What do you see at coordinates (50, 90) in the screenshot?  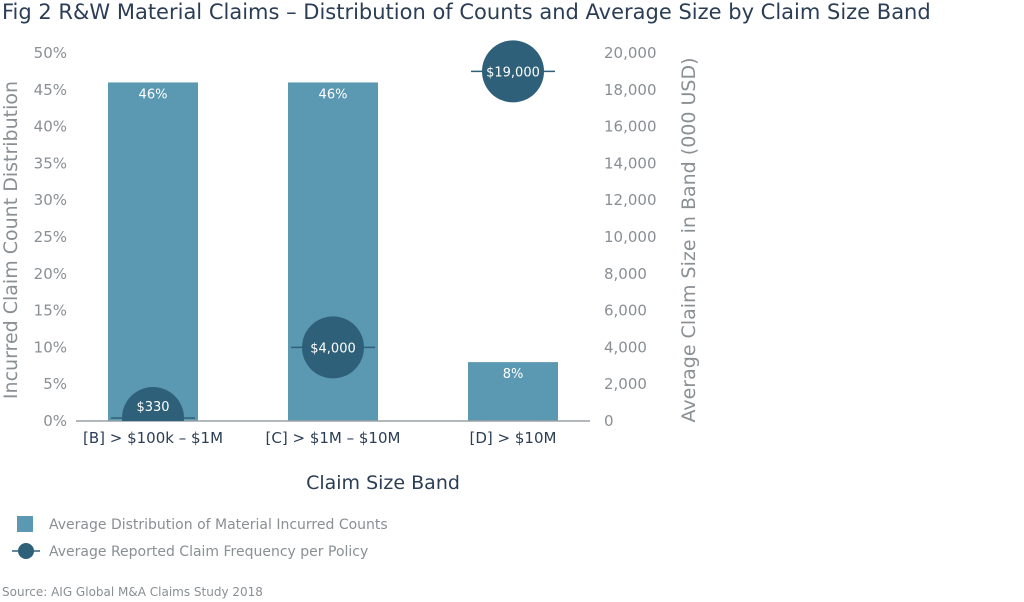 I see `y-tick-label: 45%` at bounding box center [50, 90].